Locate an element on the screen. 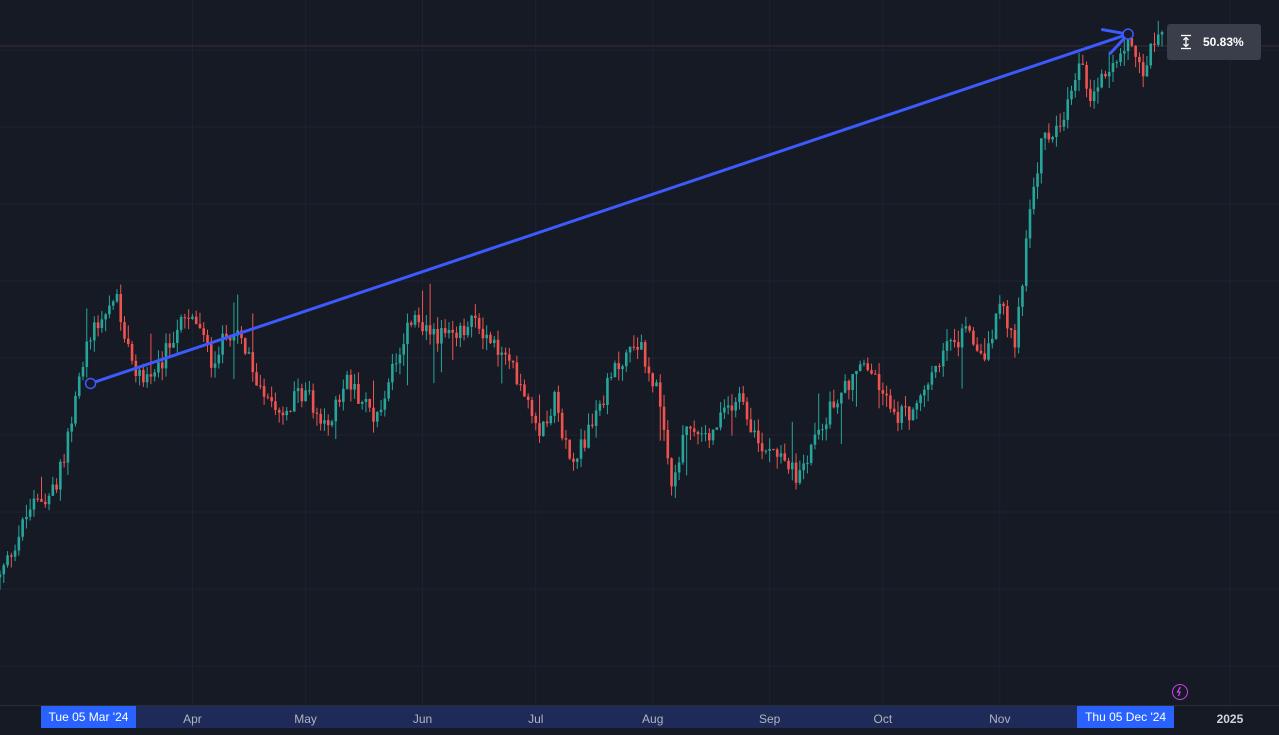 Image resolution: width=1279 pixels, height=735 pixels. measure-end-handle is located at coordinates (1128, 34).